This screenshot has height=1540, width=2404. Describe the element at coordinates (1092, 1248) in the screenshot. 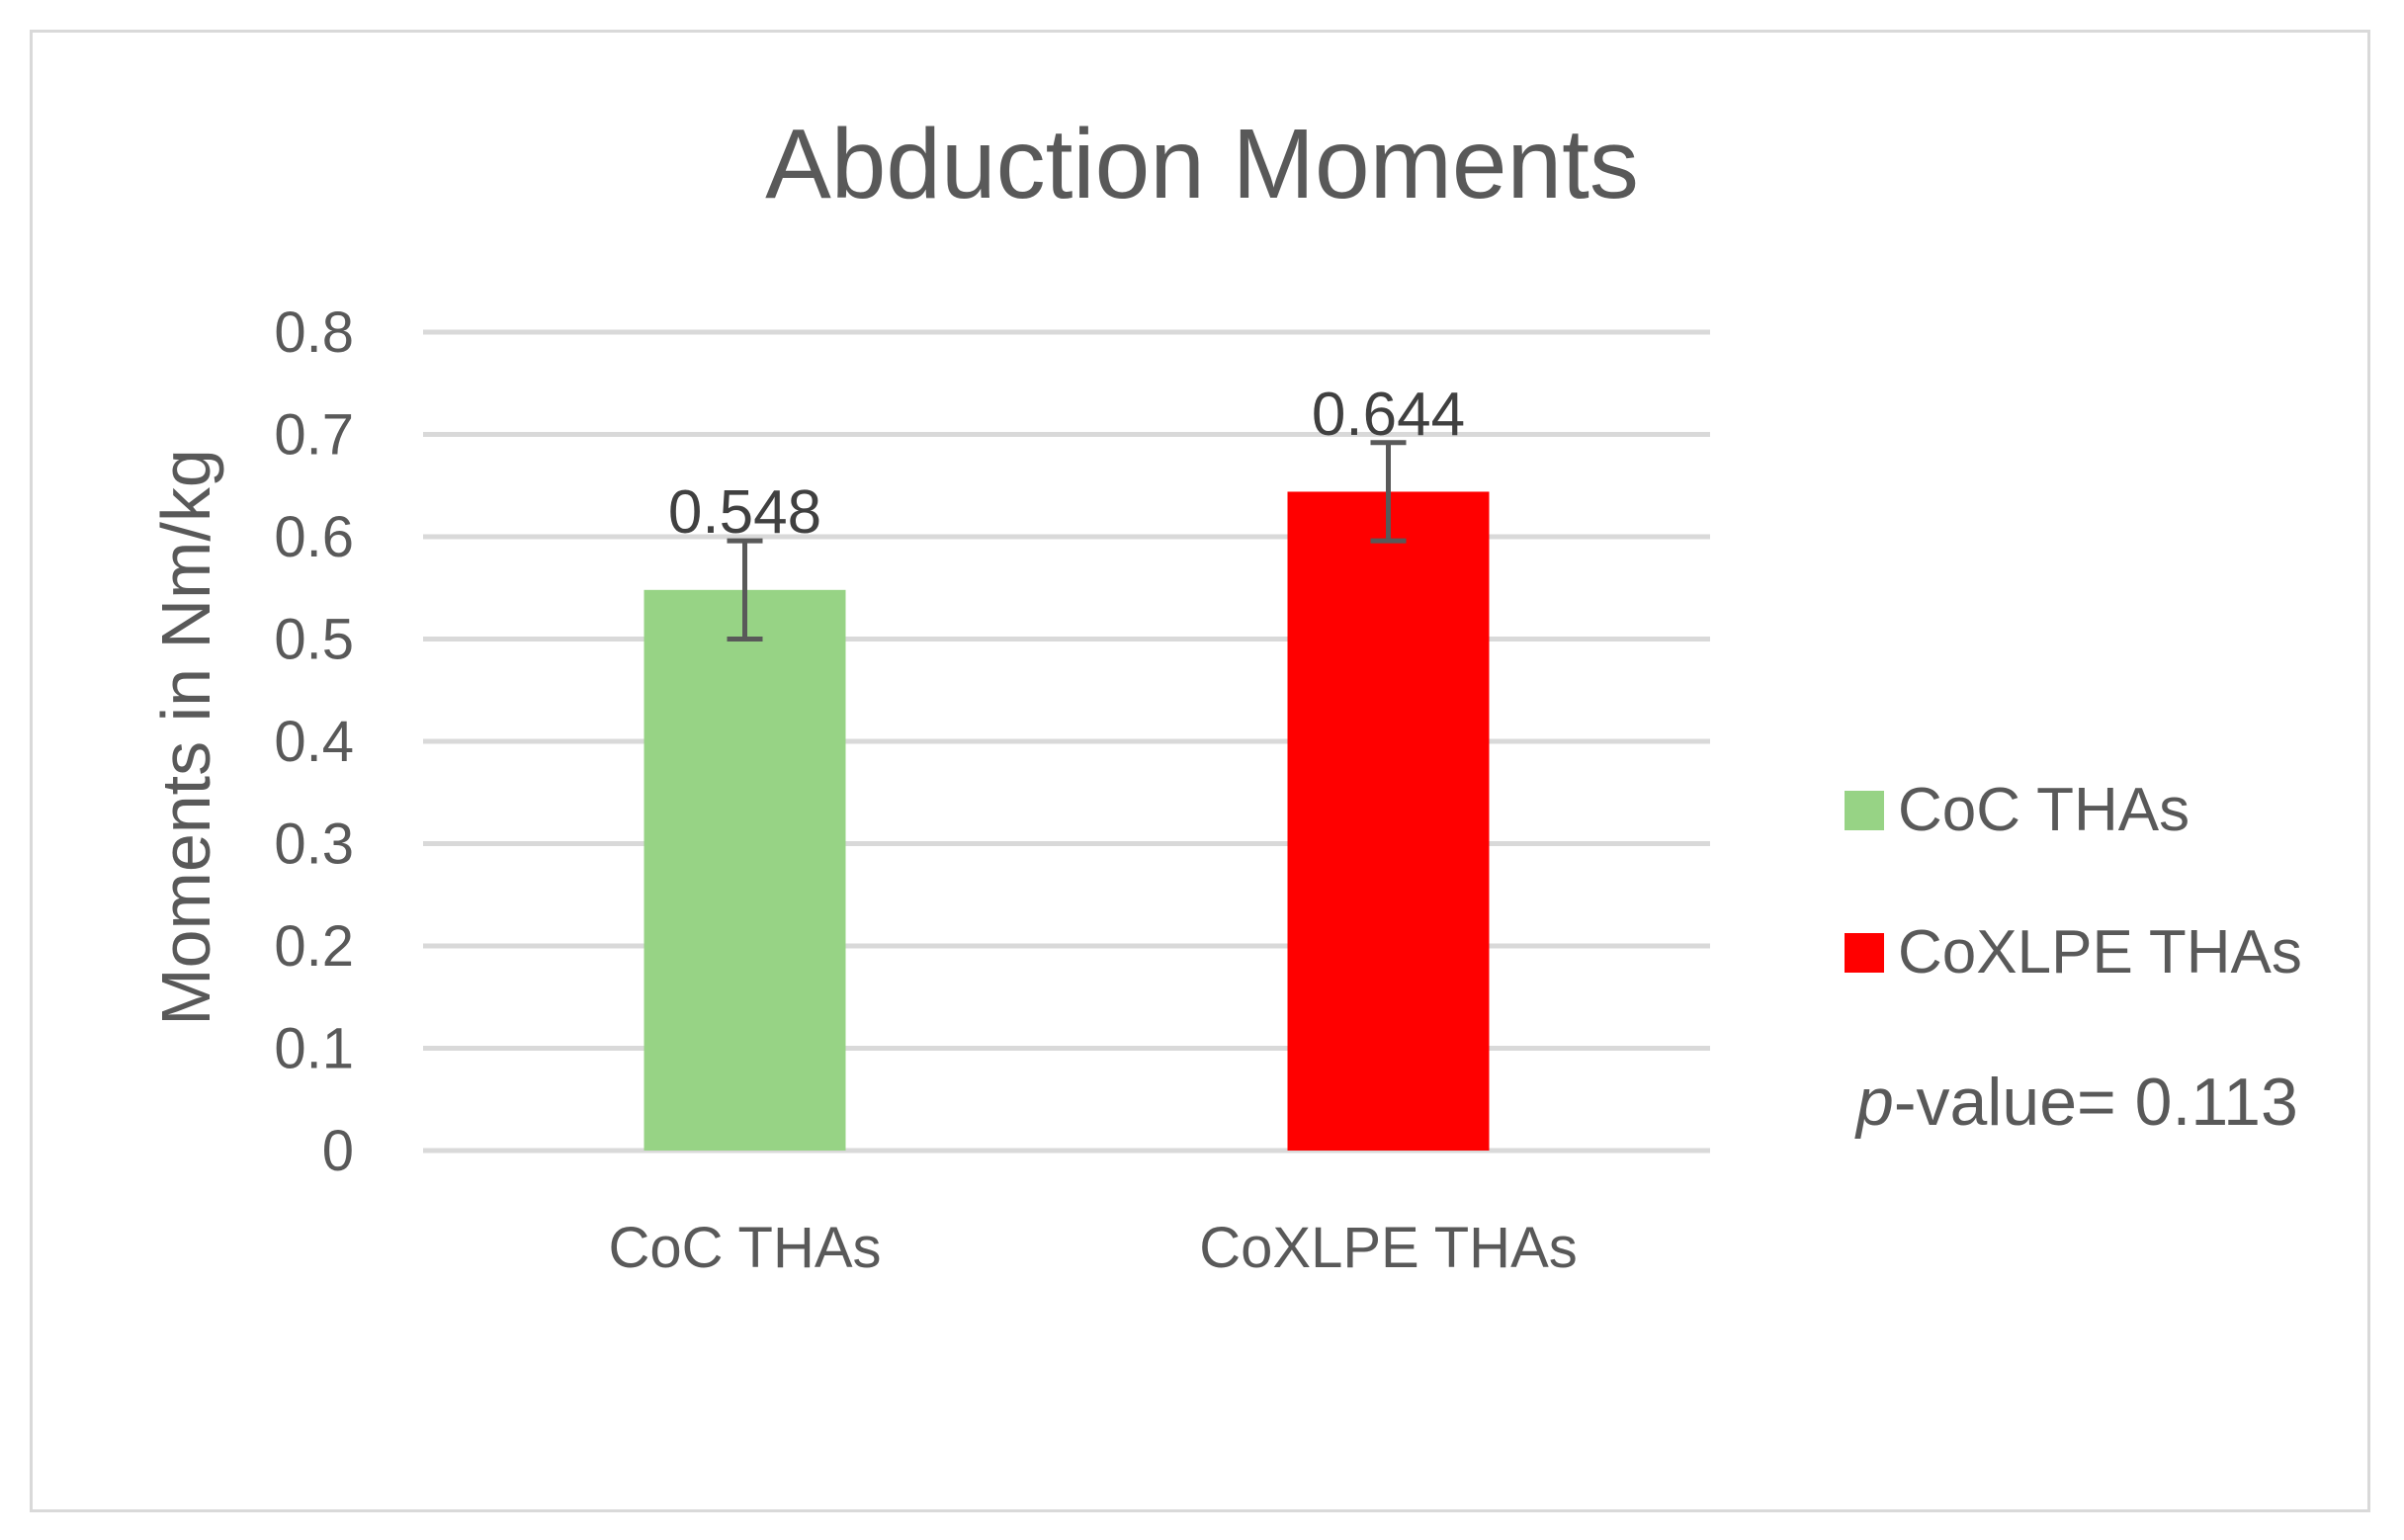

I see `category-labels: CoC THAs CoXLPE THAs` at that location.